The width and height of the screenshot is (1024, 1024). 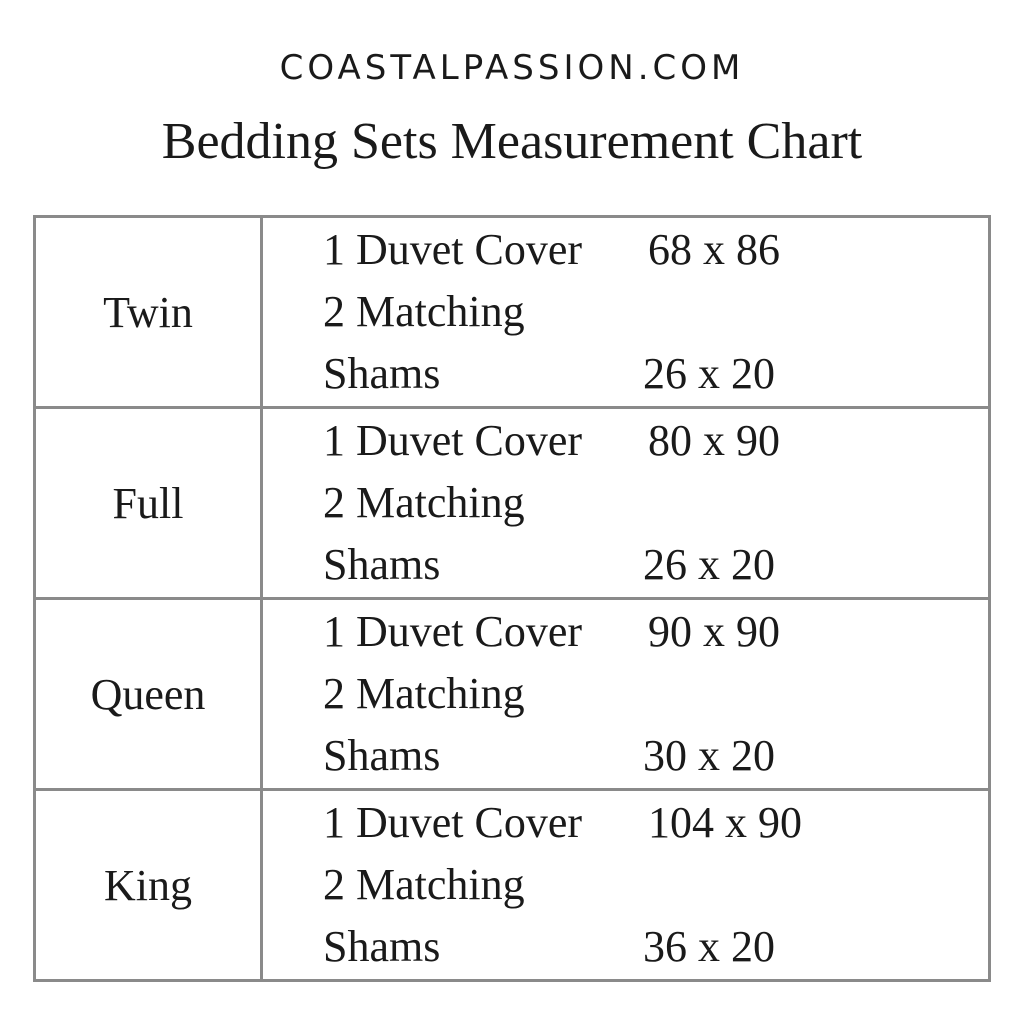 I want to click on page-title: Bedding Sets Measurement Chart, so click(x=512, y=141).